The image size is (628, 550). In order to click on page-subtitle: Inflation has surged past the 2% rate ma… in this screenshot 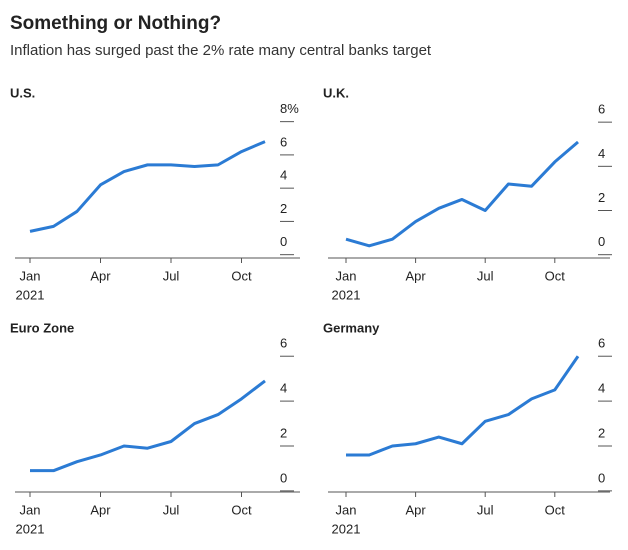, I will do `click(221, 50)`.